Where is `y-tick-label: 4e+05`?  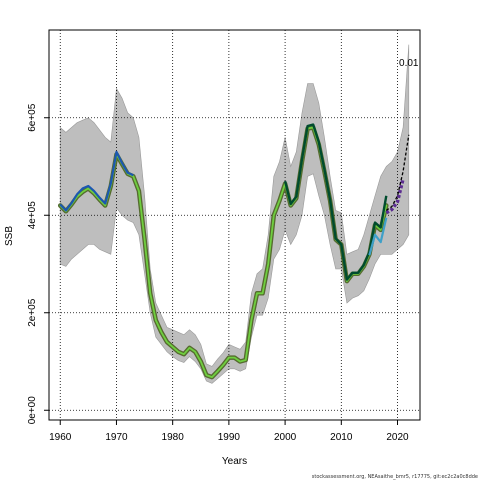
y-tick-label: 4e+05 is located at coordinates (32, 215).